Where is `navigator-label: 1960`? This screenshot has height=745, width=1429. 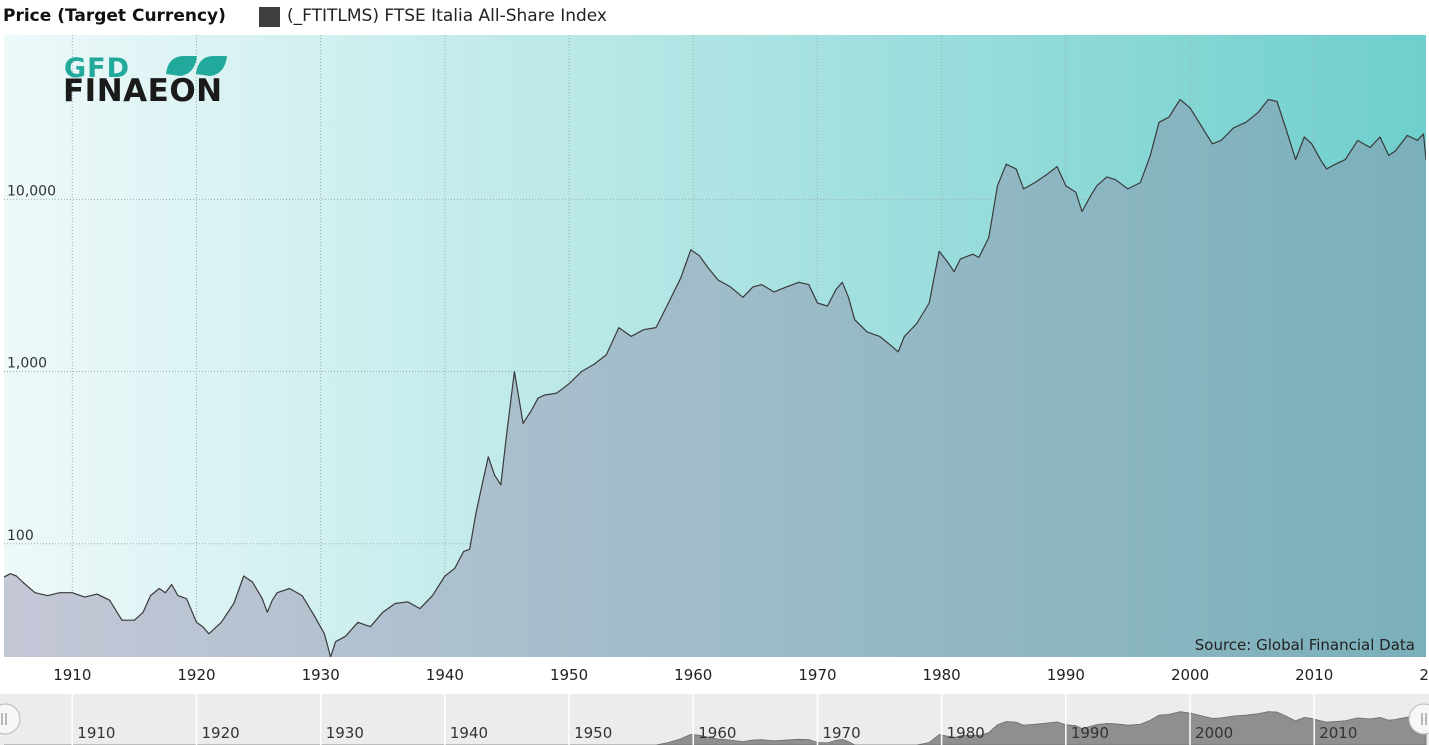
navigator-label: 1960 is located at coordinates (717, 733).